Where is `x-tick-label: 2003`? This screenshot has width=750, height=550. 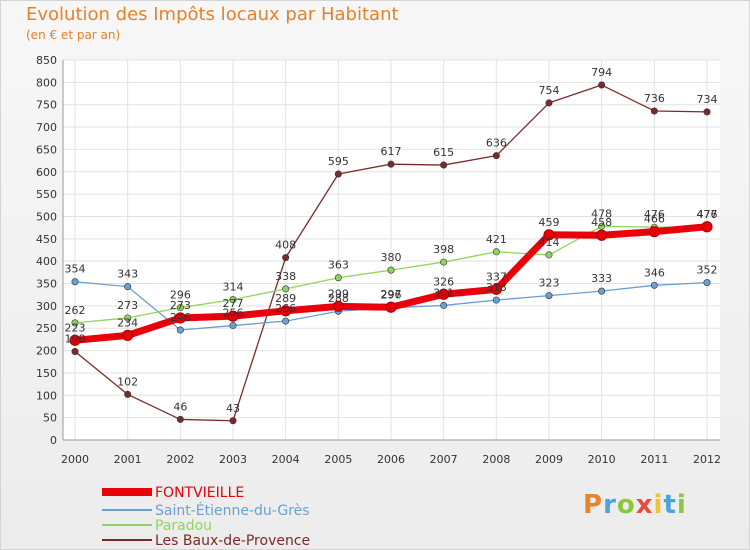 x-tick-label: 2003 is located at coordinates (233, 459).